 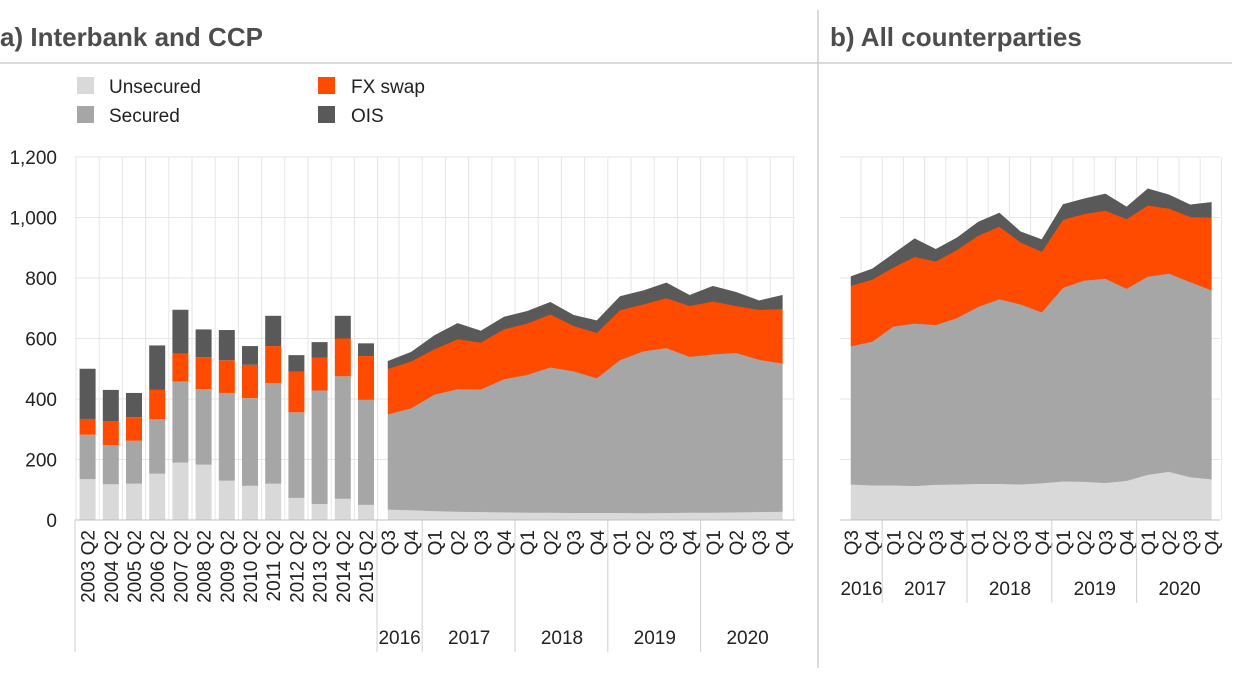 I want to click on legend-label-unsecured: Unsecured, so click(x=155, y=87).